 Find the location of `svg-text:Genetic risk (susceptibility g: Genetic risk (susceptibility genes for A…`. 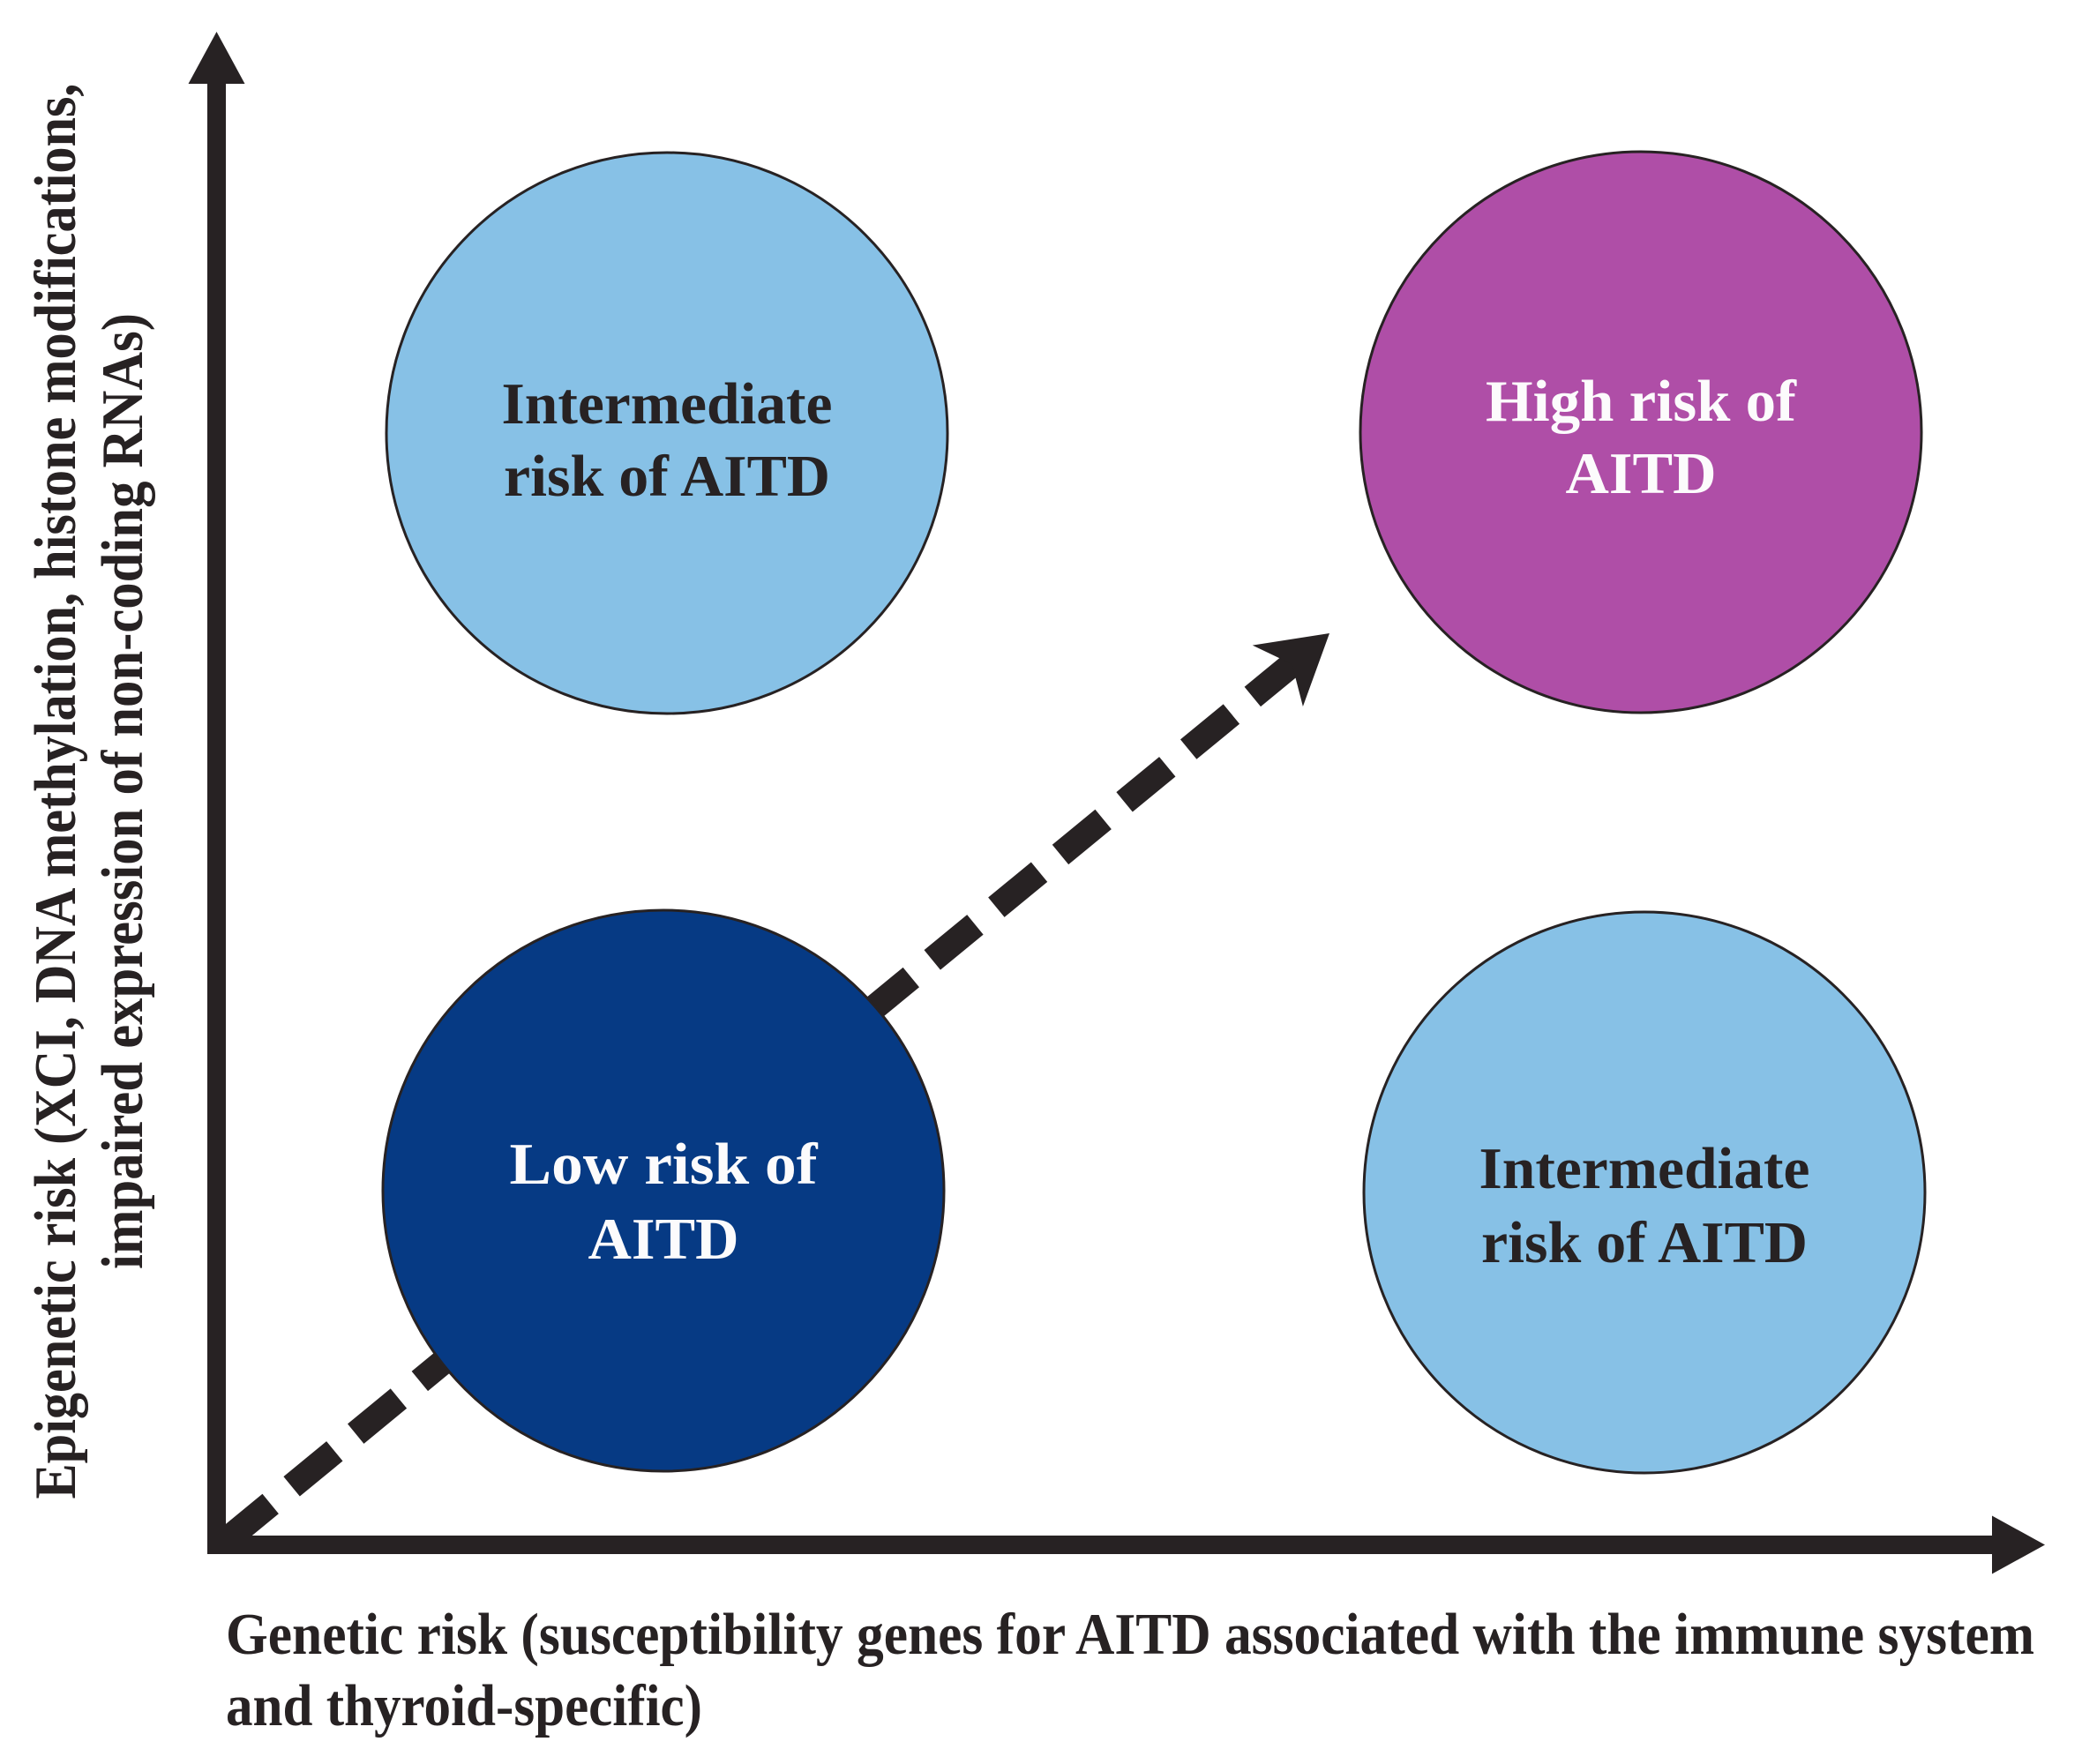

svg-text:Genetic risk (susceptibility g: Genetic risk (susceptibility genes for A… is located at coordinates (1130, 1634).